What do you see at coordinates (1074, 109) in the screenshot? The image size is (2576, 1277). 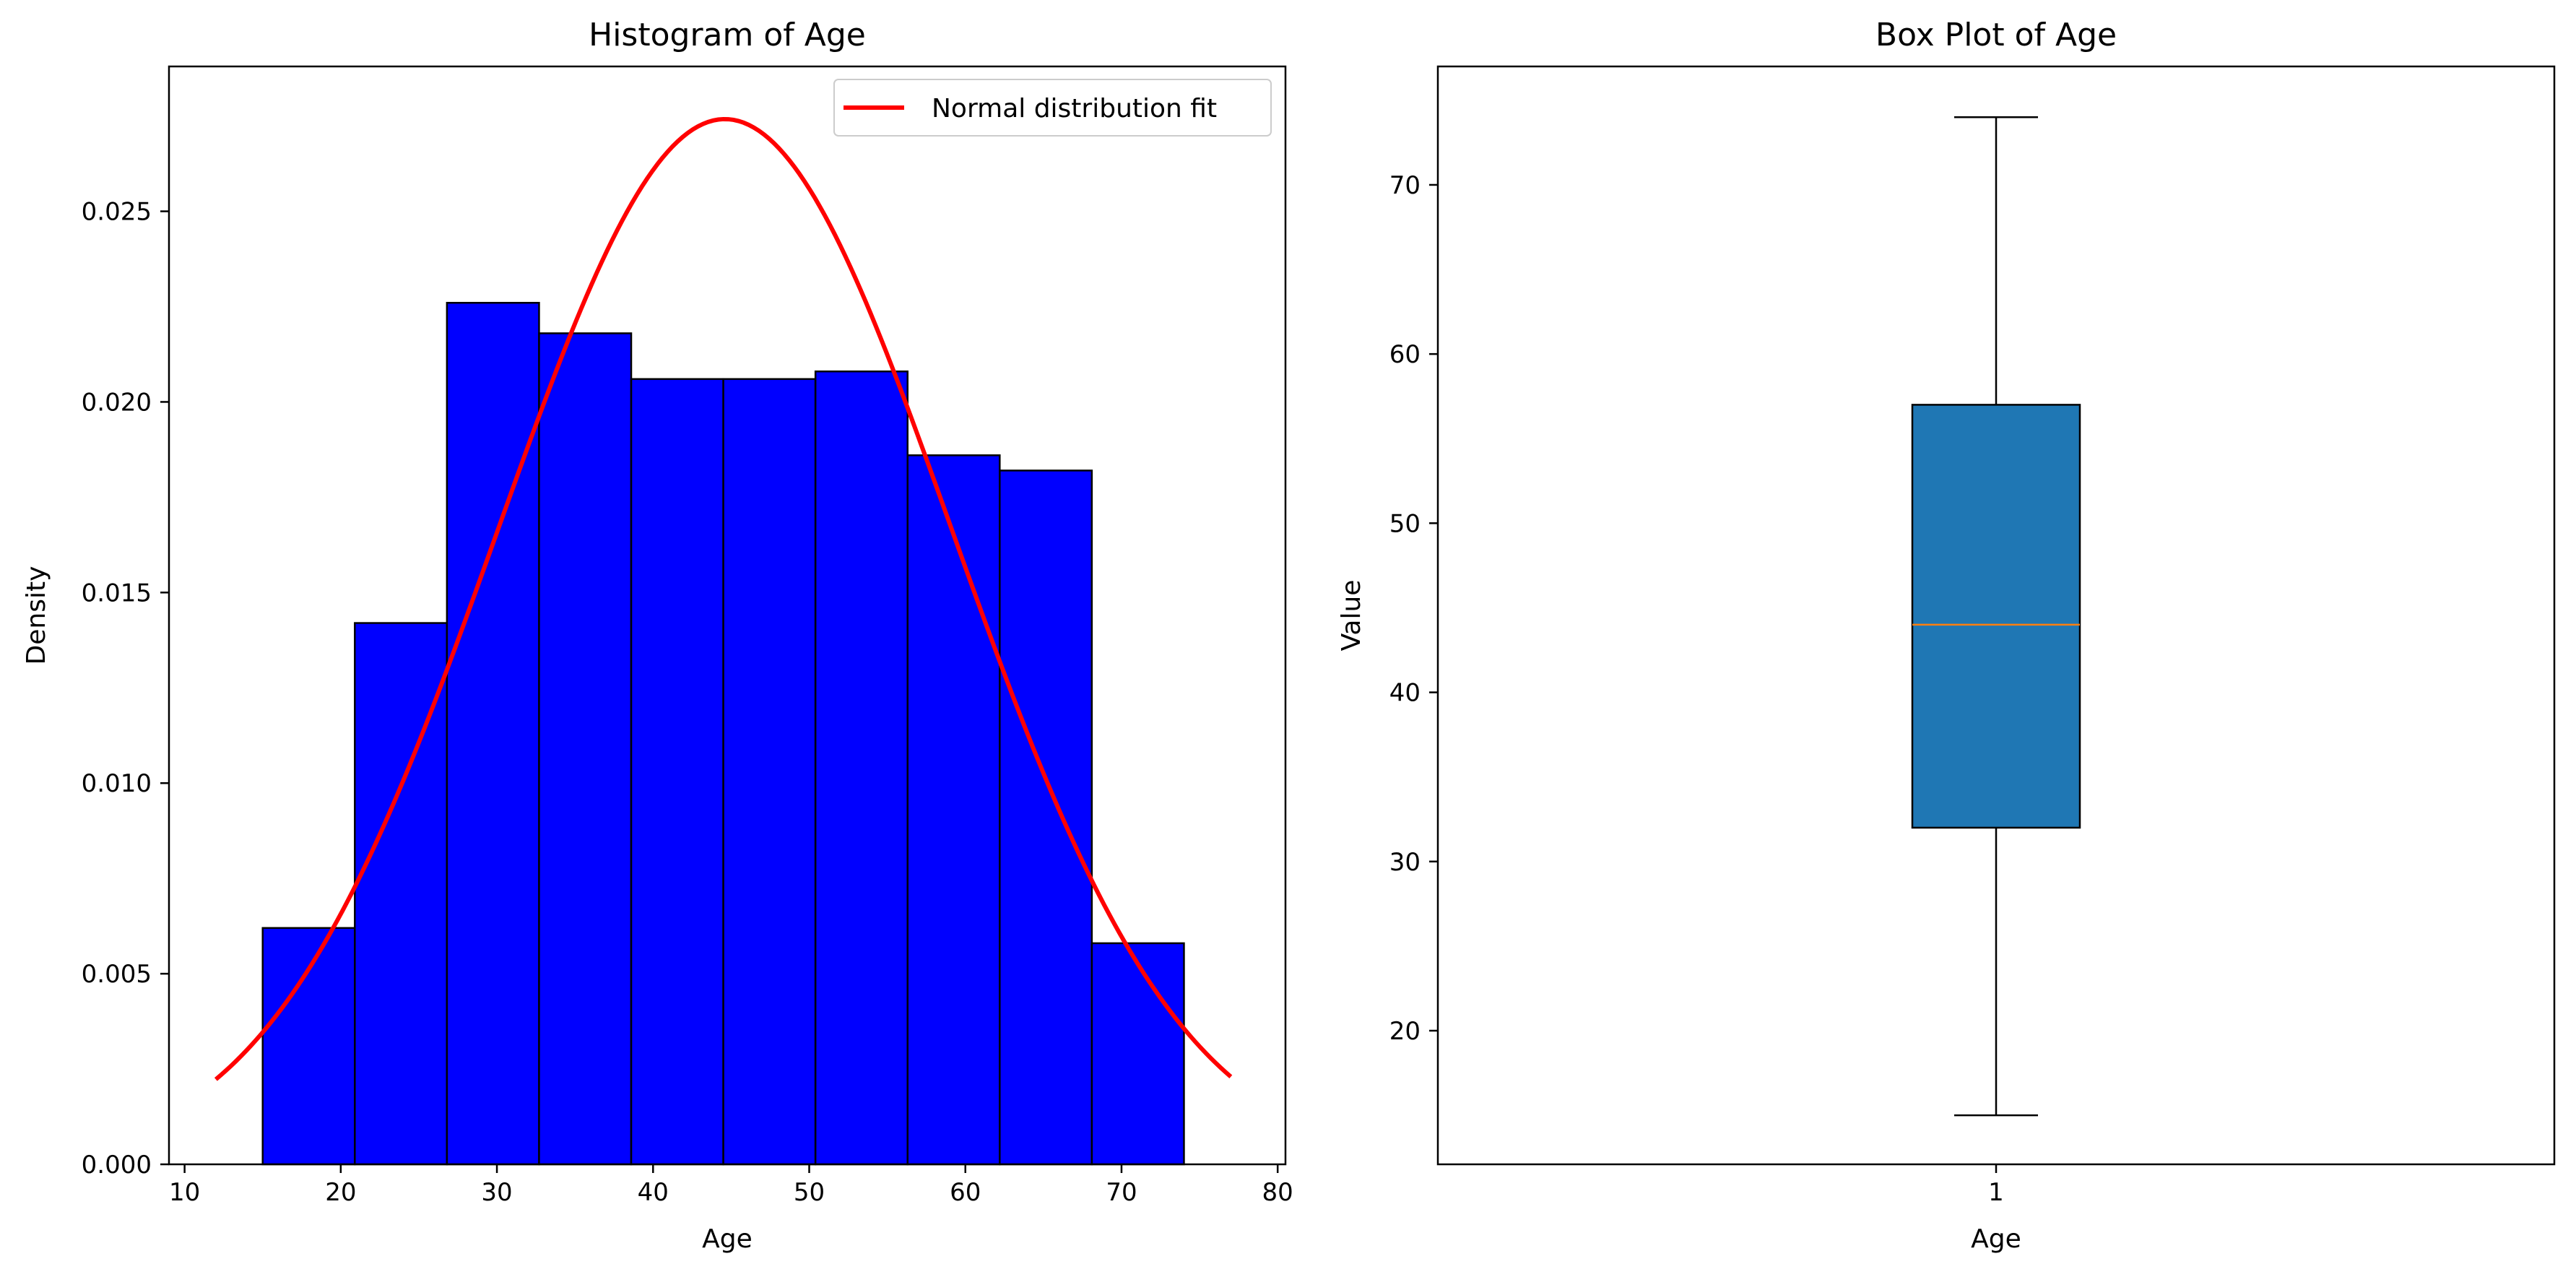 I see `legend-label-normal-fit: Normal distribution fit` at bounding box center [1074, 109].